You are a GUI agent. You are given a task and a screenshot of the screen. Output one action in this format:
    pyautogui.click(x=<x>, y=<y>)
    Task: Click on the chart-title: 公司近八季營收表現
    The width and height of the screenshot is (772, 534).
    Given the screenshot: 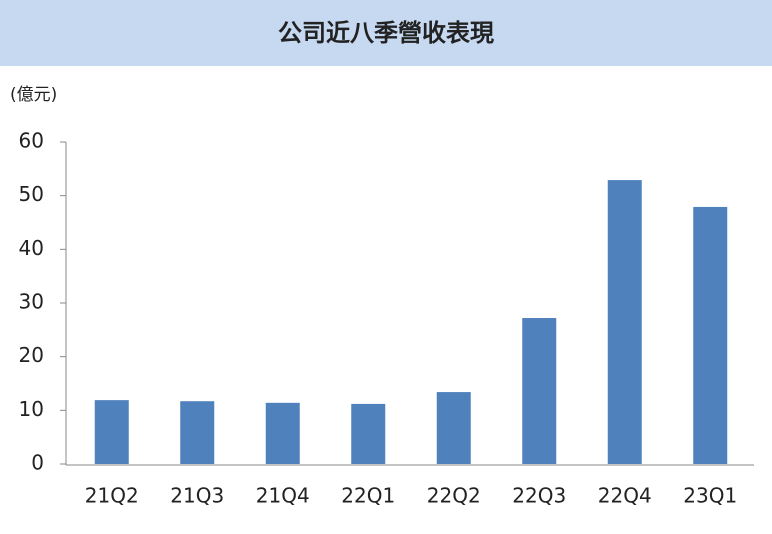 What is the action you would take?
    pyautogui.click(x=386, y=33)
    